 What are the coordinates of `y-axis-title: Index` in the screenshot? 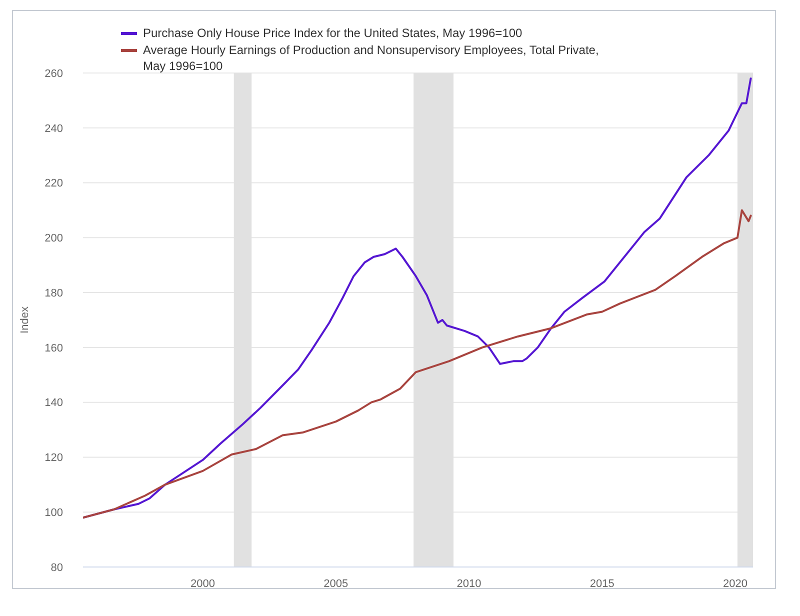 It's located at (25, 320).